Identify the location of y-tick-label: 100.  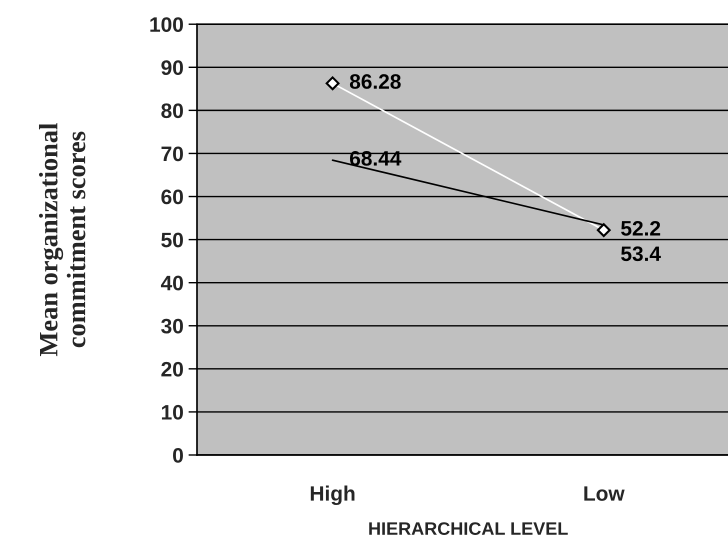
(166, 24).